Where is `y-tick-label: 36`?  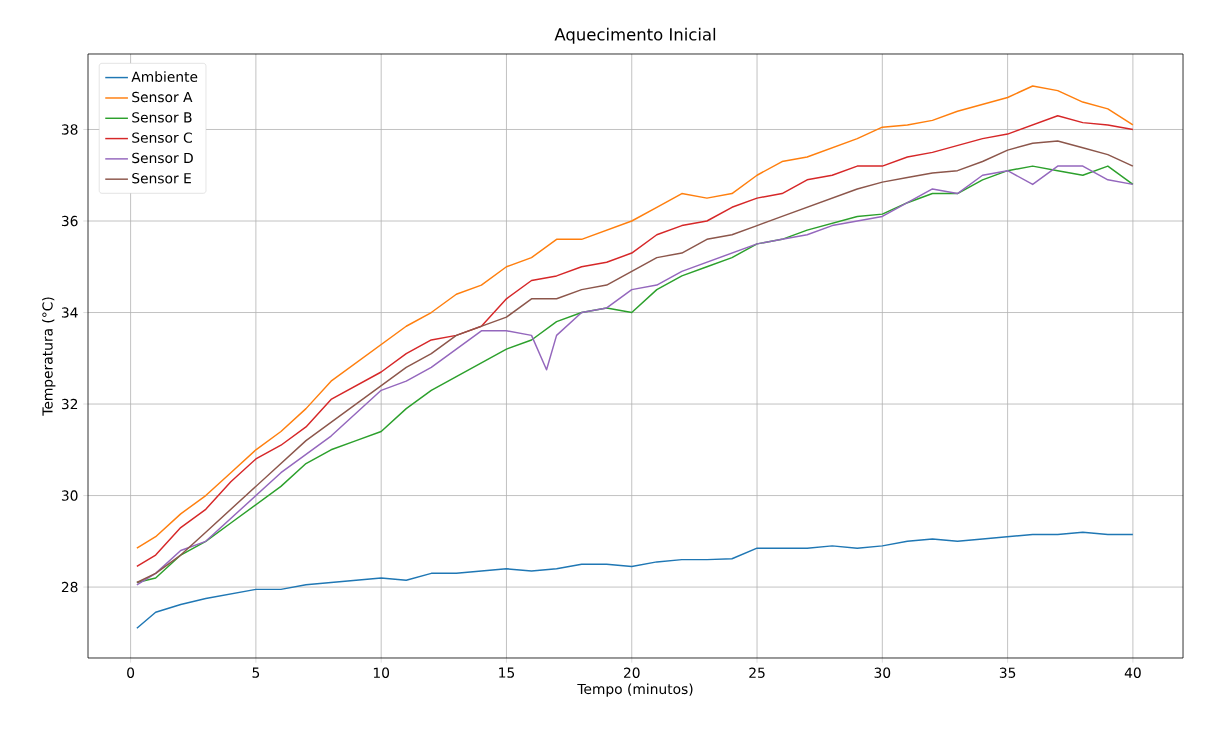 y-tick-label: 36 is located at coordinates (69, 221).